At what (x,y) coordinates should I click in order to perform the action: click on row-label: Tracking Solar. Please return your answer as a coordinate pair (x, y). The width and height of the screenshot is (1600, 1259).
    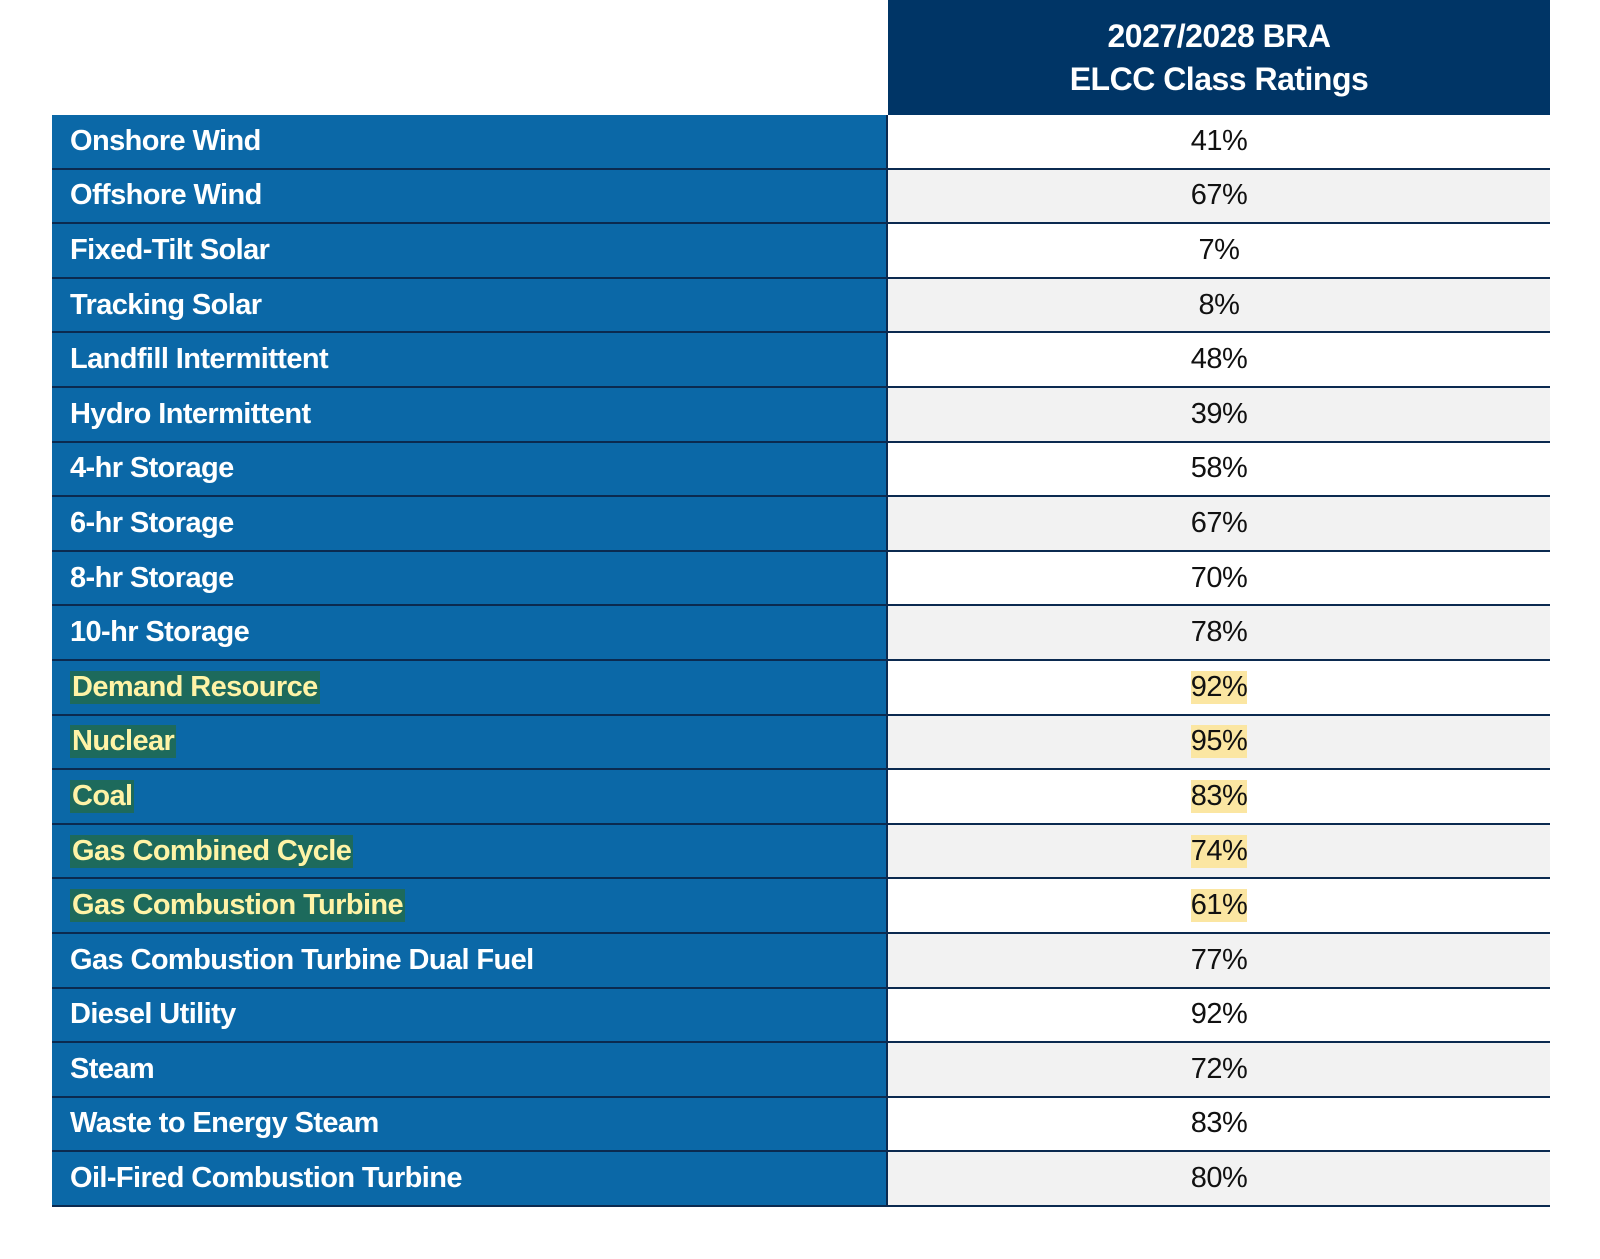
    Looking at the image, I should click on (166, 304).